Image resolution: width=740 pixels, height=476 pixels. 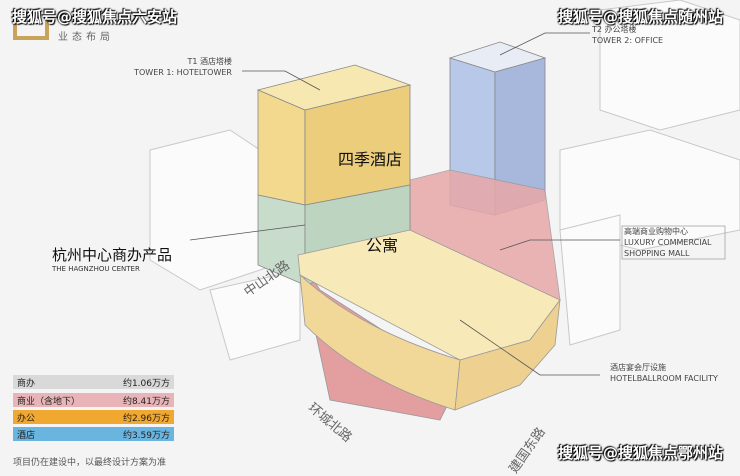 What do you see at coordinates (93, 417) in the screenshot?
I see `legend-row: 办公 约2.96万方` at bounding box center [93, 417].